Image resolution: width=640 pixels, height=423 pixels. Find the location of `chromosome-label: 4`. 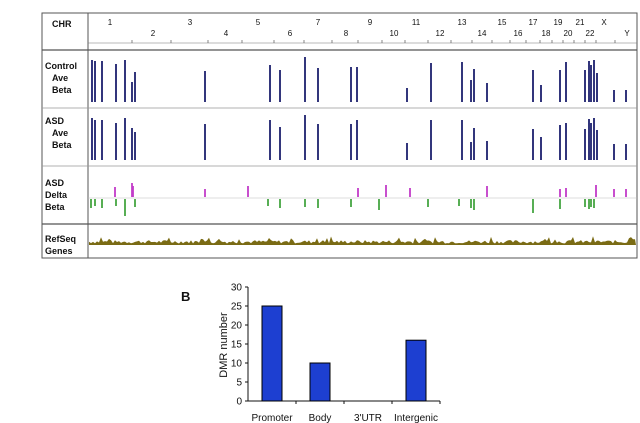

chromosome-label: 4 is located at coordinates (226, 33).